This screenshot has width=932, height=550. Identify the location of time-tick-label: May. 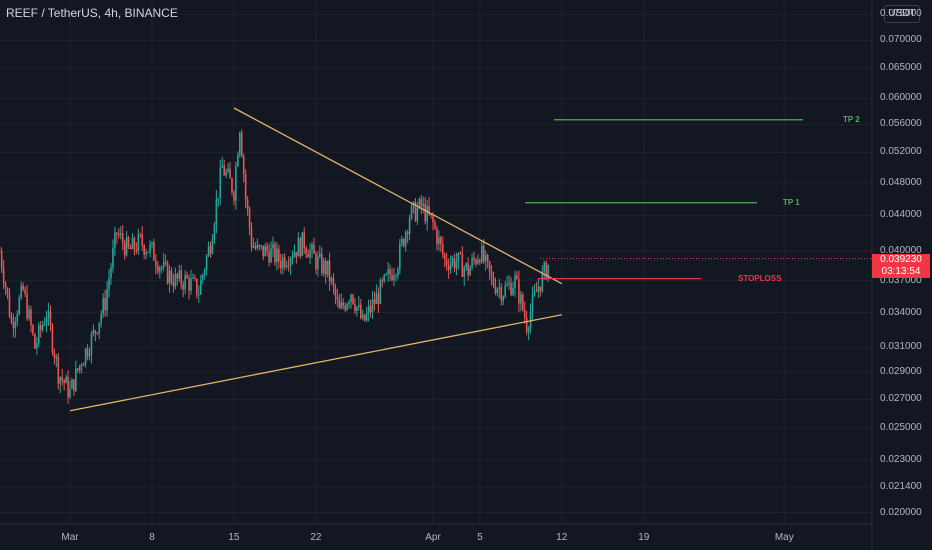
(784, 537).